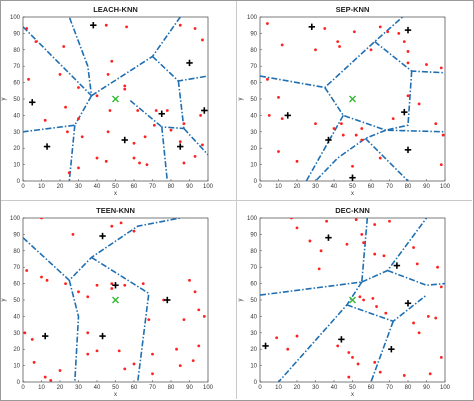 The width and height of the screenshot is (474, 401). Describe the element at coordinates (253, 252) in the screenshot. I see `y-tick-label: 80` at that location.